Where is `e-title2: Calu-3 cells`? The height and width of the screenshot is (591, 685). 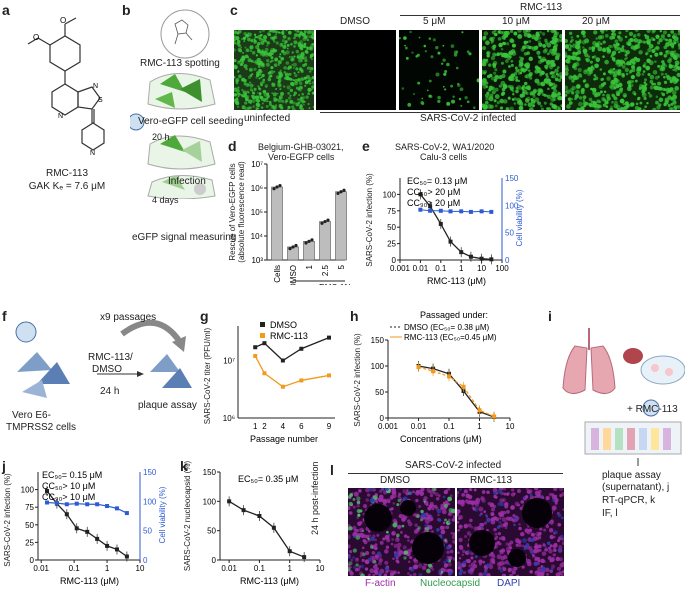
e-title2: Calu-3 cells is located at coordinates (444, 157).